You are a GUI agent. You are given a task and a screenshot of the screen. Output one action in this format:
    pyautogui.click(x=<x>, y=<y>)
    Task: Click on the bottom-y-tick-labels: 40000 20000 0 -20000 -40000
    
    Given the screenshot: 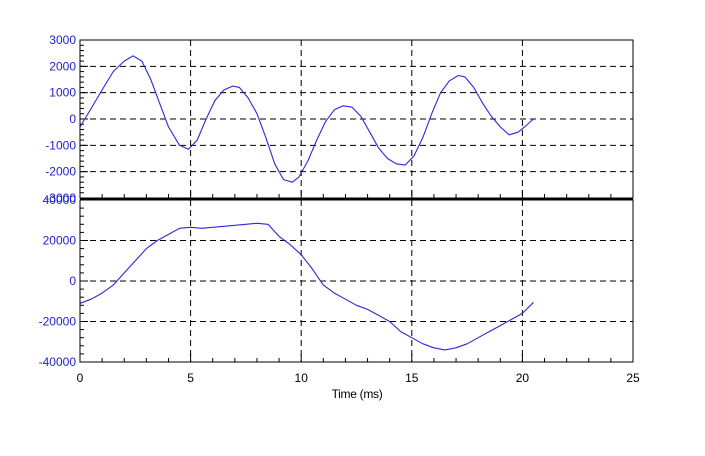 What is the action you would take?
    pyautogui.click(x=58, y=281)
    